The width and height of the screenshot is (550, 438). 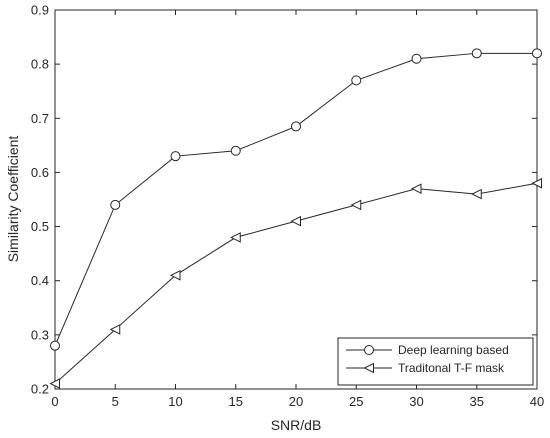 I want to click on y-tick-label: 0.4, so click(x=40, y=280).